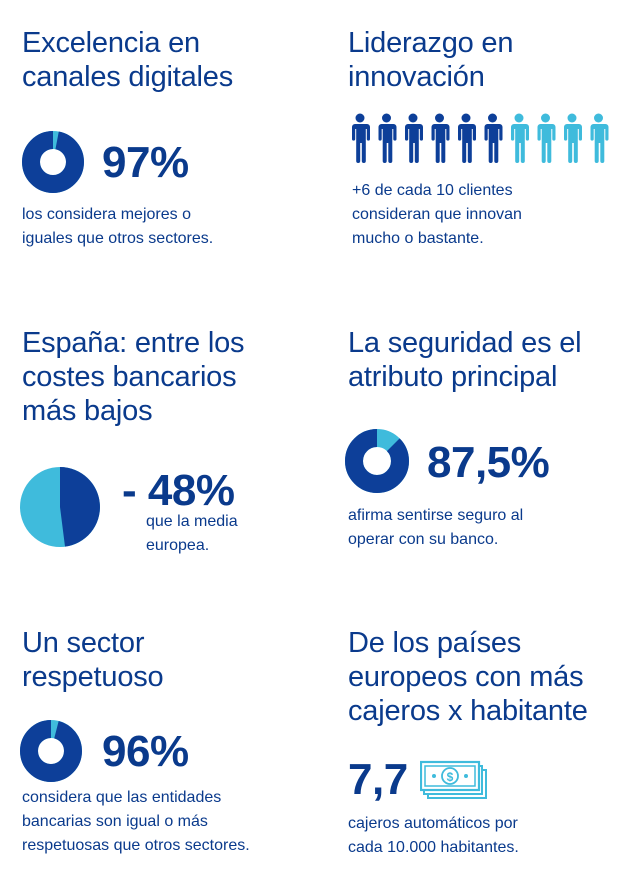 This screenshot has height=879, width=644. What do you see at coordinates (172, 60) in the screenshot?
I see `block-digital-channels: Excelencia en canales digitales` at bounding box center [172, 60].